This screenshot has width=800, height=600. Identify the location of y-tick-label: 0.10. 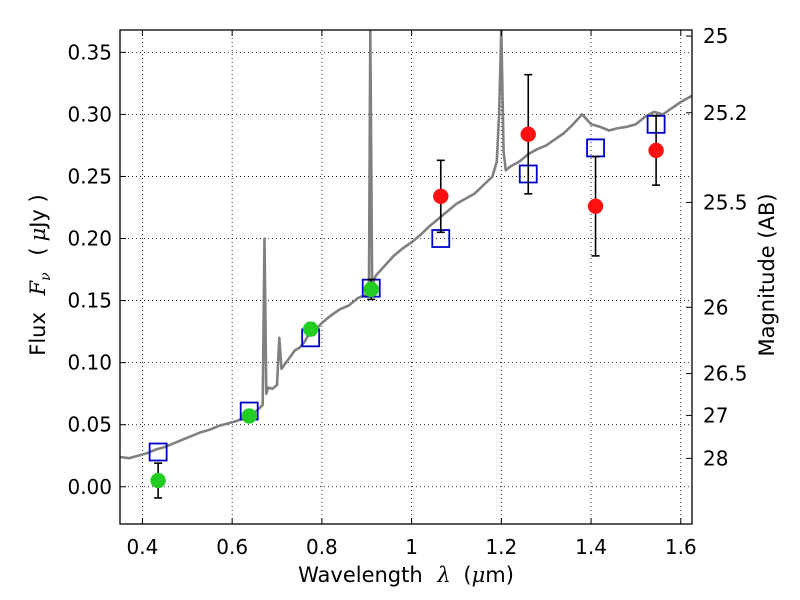
(89, 363).